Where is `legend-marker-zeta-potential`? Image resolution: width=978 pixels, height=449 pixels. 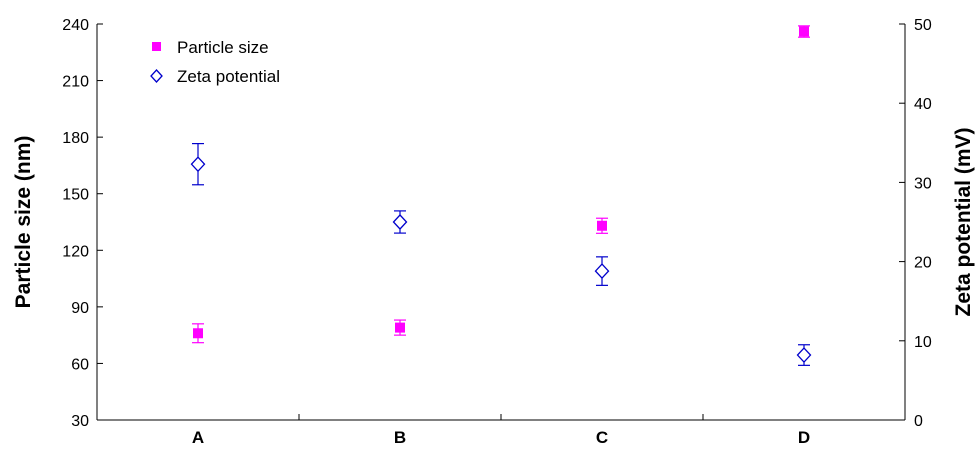 legend-marker-zeta-potential is located at coordinates (156, 76).